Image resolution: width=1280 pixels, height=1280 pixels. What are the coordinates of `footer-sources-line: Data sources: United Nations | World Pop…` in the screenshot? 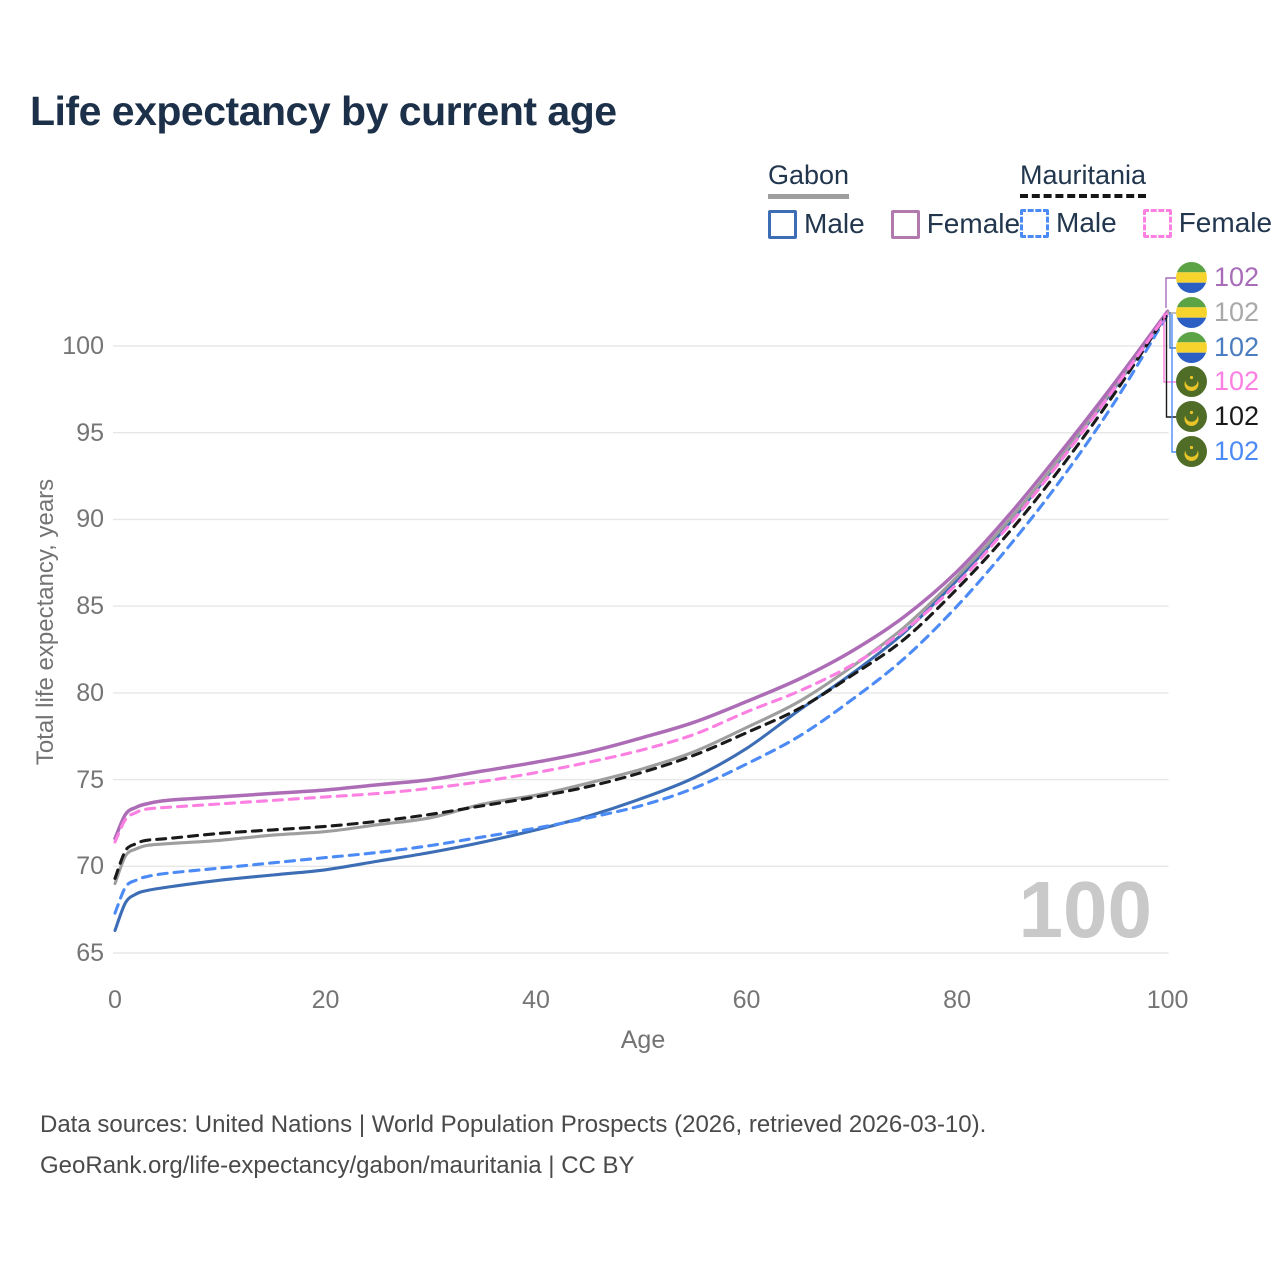 It's located at (513, 1124).